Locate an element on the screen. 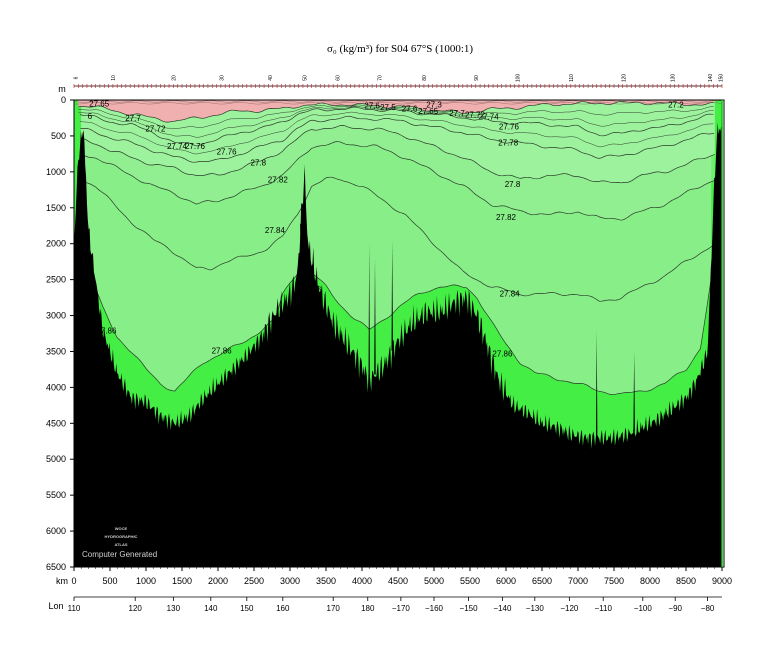 This screenshot has width=780, height=650. depth-tick-label: 3000 is located at coordinates (56, 316).